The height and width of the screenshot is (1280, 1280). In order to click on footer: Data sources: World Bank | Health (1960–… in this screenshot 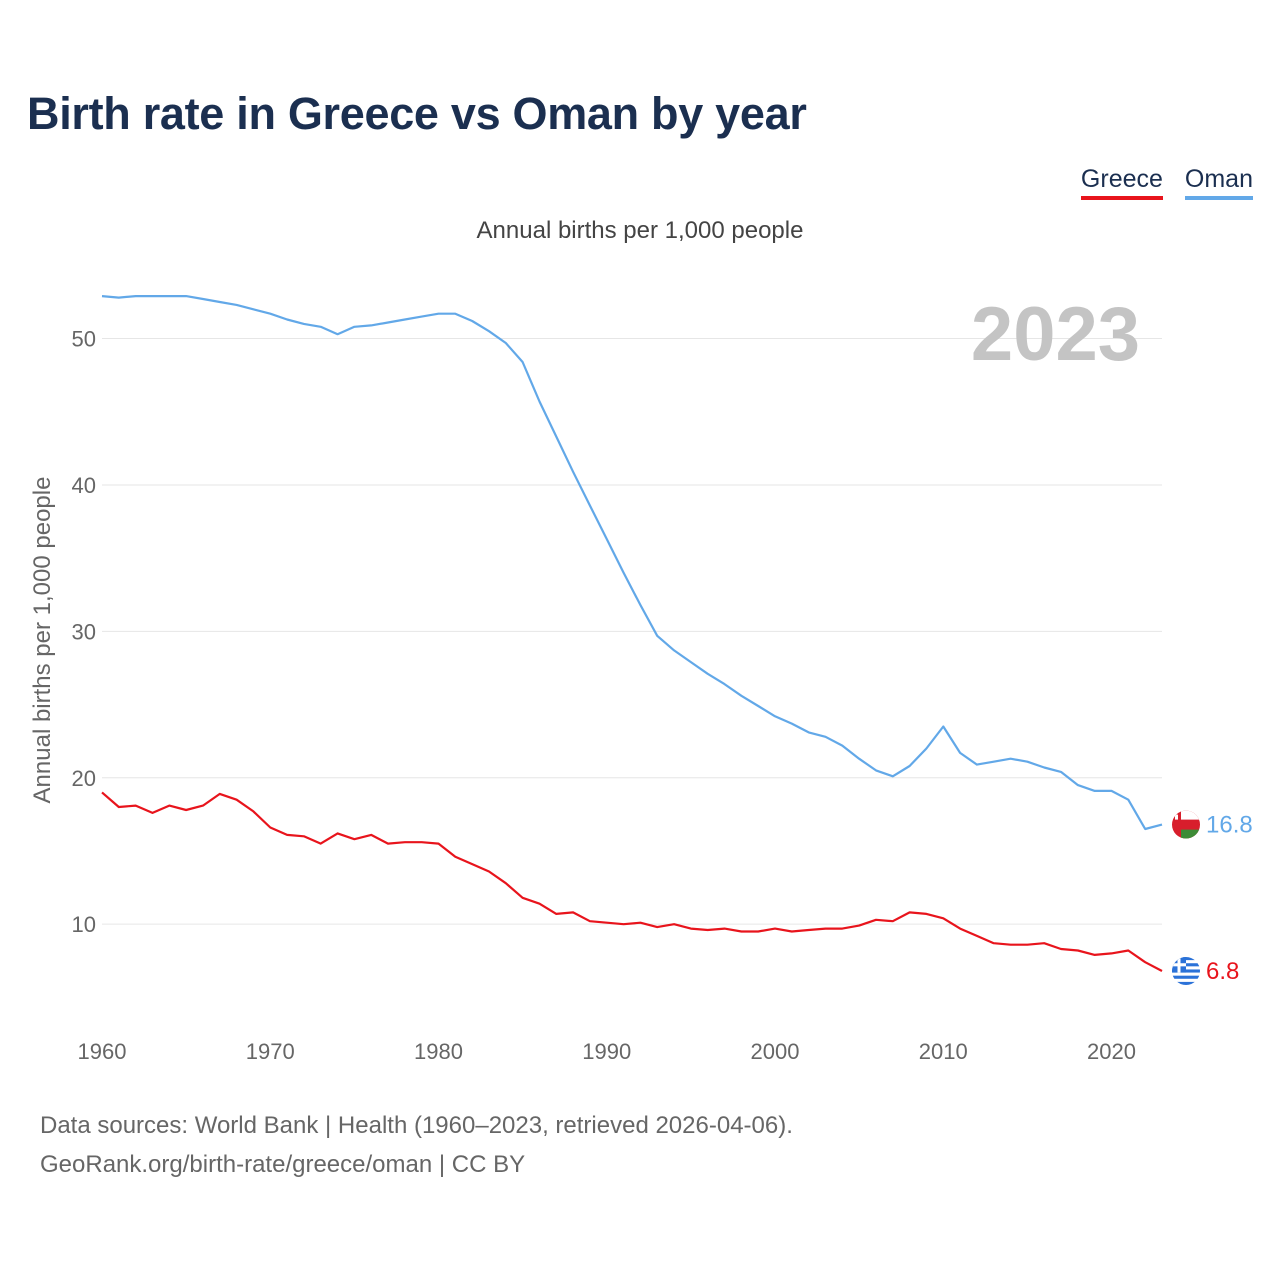, I will do `click(416, 1145)`.